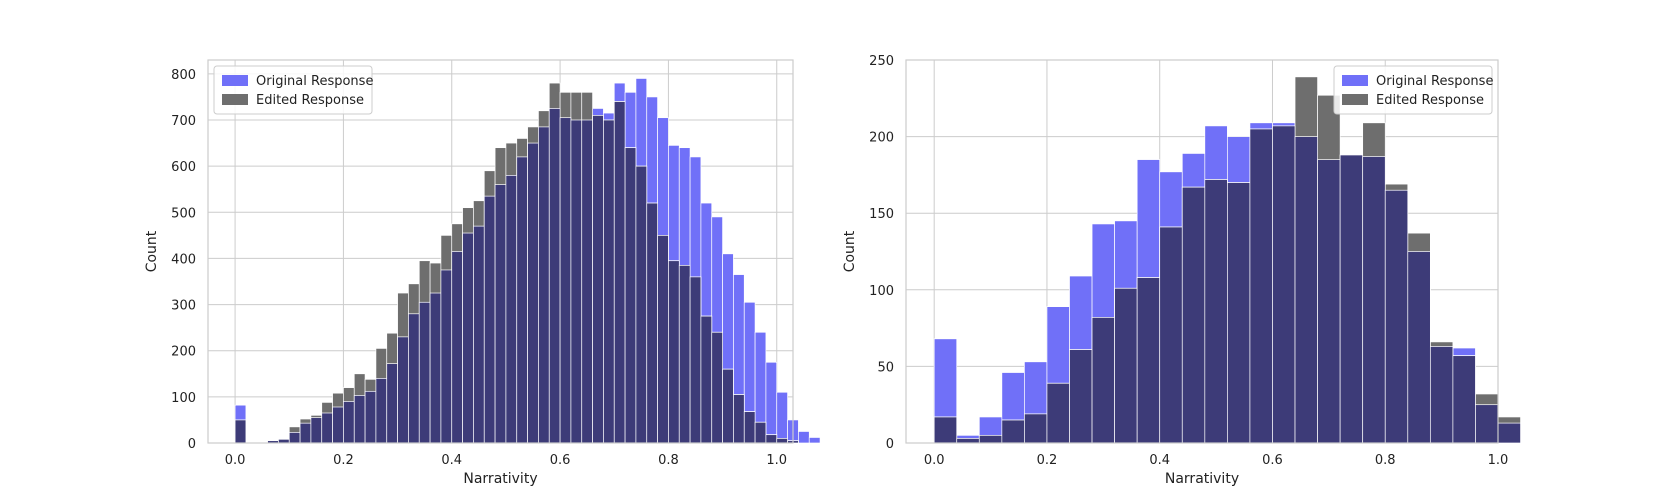 Image resolution: width=1661 pixels, height=498 pixels. I want to click on y-tick-label: 250, so click(881, 61).